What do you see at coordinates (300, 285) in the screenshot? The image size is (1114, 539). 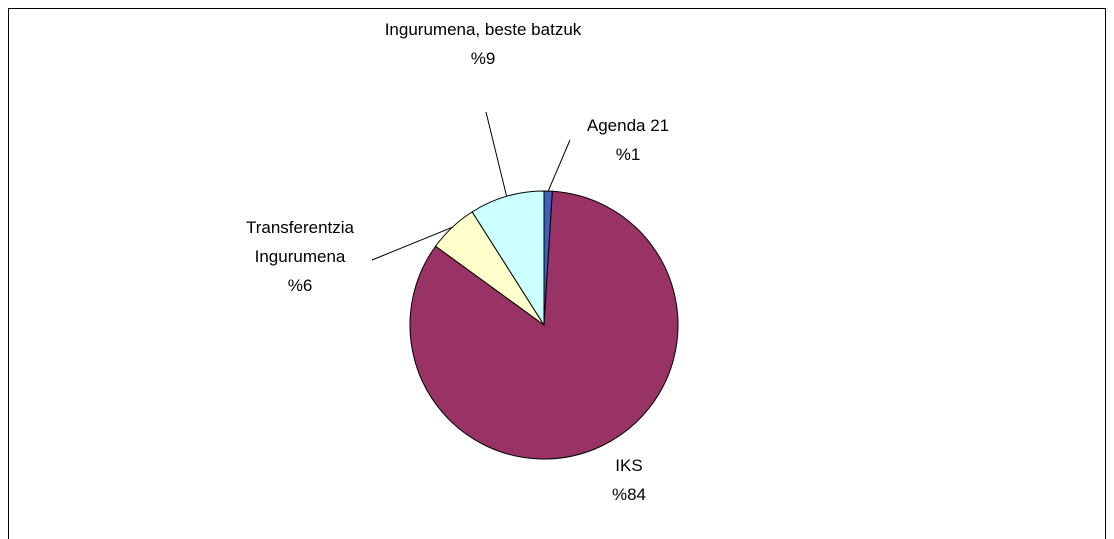 I see `slice-value: %6` at bounding box center [300, 285].